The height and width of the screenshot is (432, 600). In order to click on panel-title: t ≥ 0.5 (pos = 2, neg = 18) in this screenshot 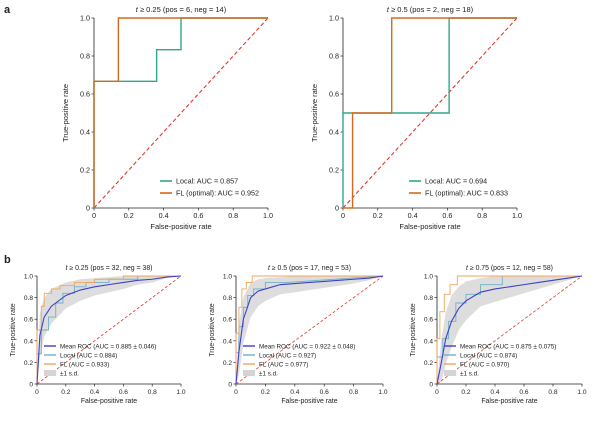, I will do `click(430, 9)`.